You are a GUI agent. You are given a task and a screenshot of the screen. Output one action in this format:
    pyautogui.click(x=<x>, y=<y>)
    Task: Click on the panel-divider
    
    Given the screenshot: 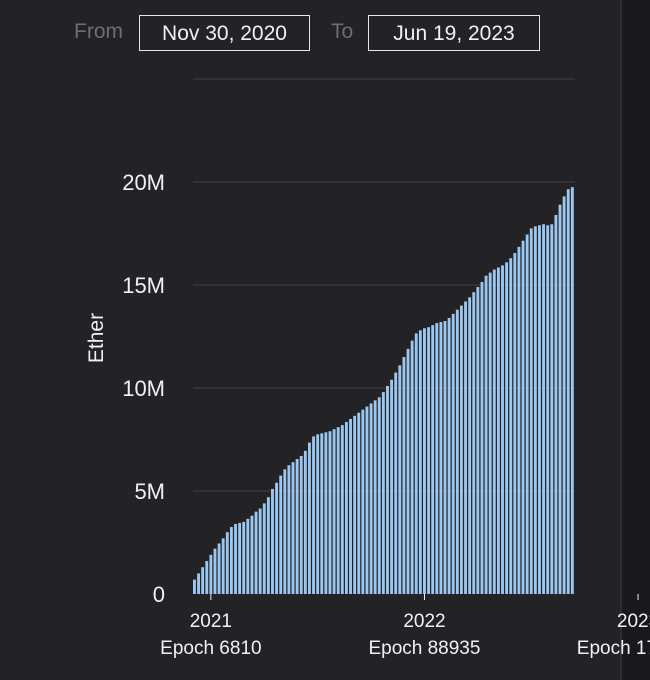 What is the action you would take?
    pyautogui.click(x=621, y=340)
    